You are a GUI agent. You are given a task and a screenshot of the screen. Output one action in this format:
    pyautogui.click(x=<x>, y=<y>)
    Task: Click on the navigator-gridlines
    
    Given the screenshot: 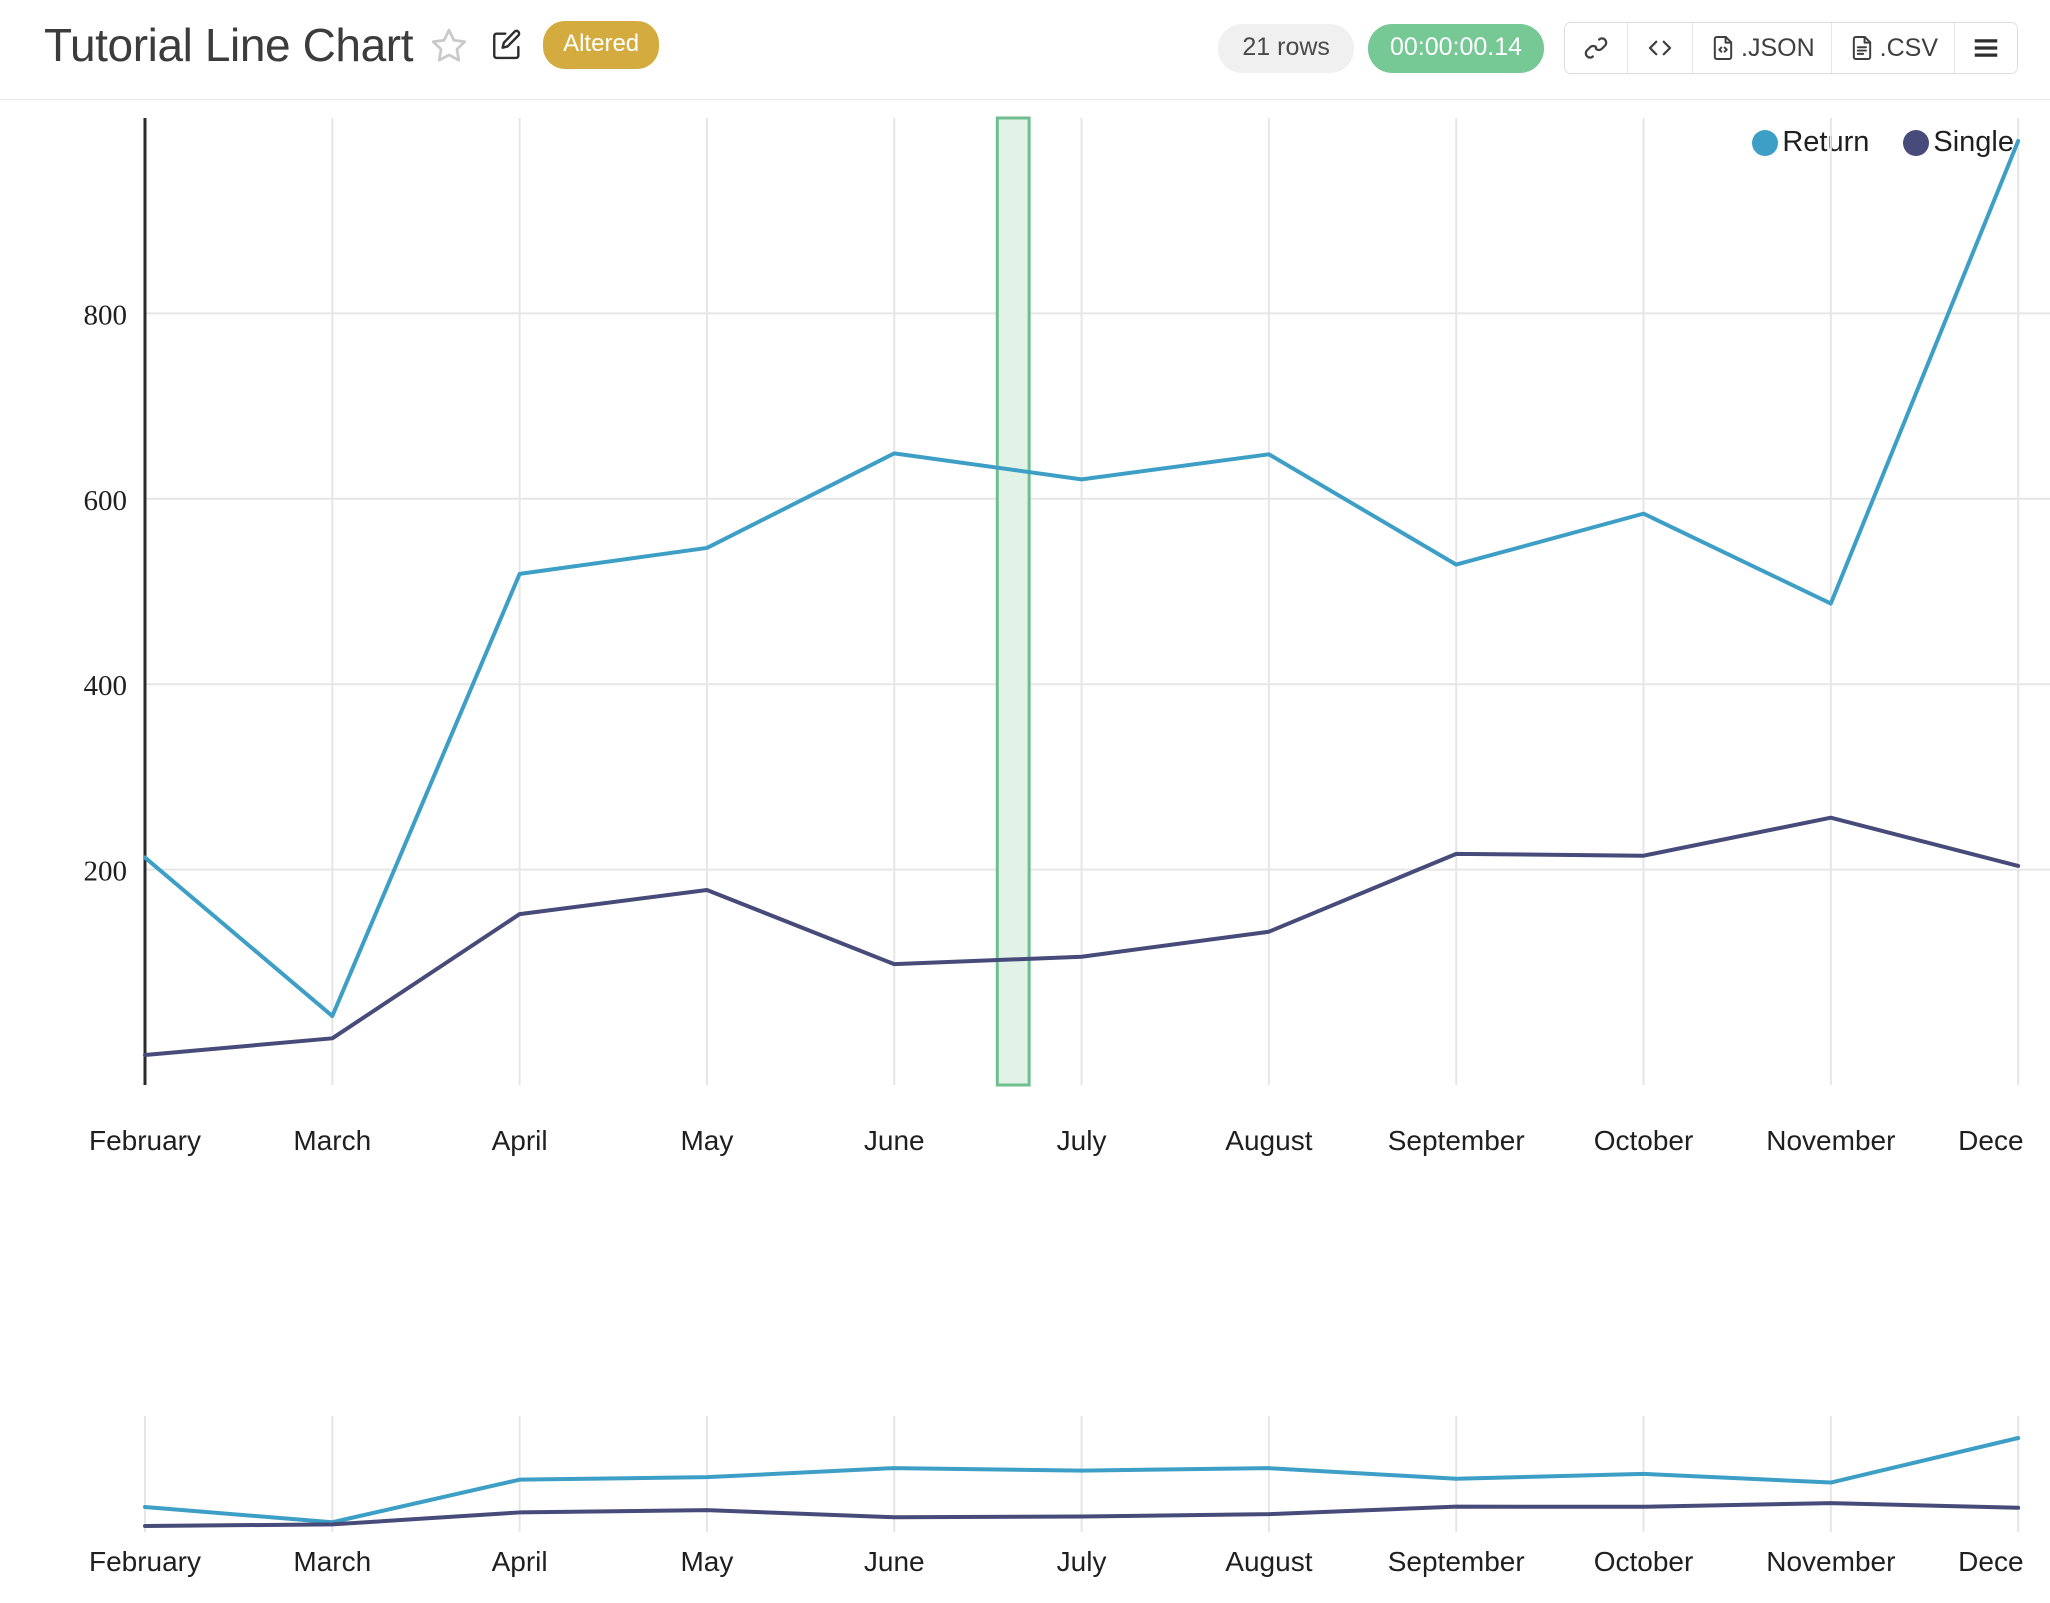 What is the action you would take?
    pyautogui.click(x=1082, y=1474)
    